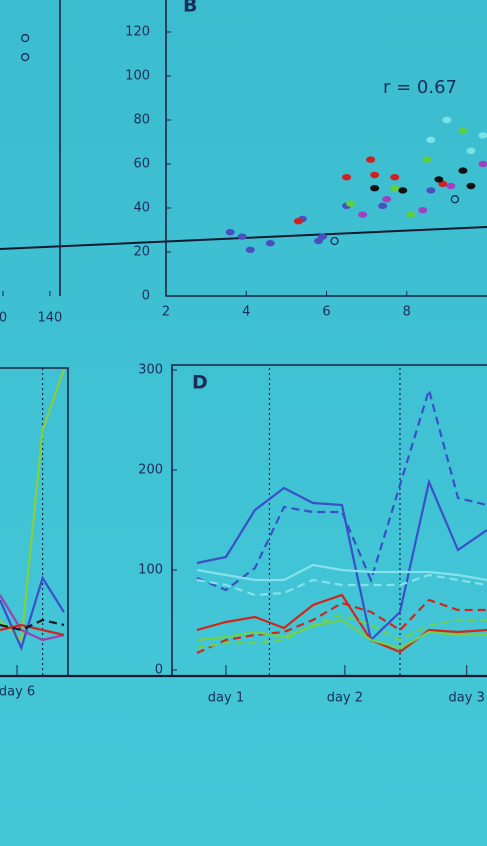  What do you see at coordinates (141, 208) in the screenshot?
I see `y-tick-label: 40` at bounding box center [141, 208].